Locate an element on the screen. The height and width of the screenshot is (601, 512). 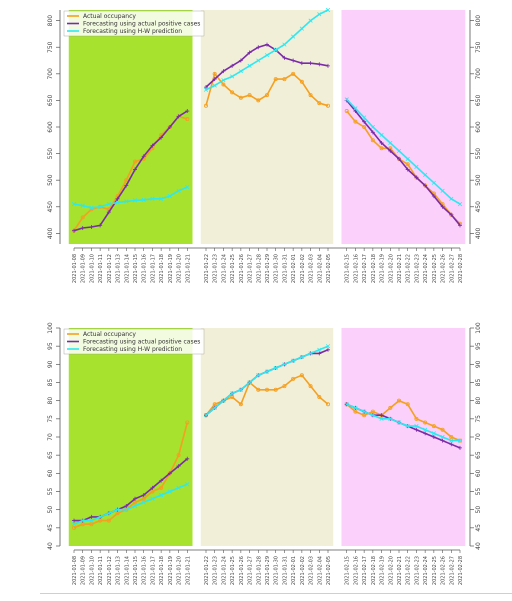
x-tick-label: 2021-02-15 is located at coordinates (348, 570).